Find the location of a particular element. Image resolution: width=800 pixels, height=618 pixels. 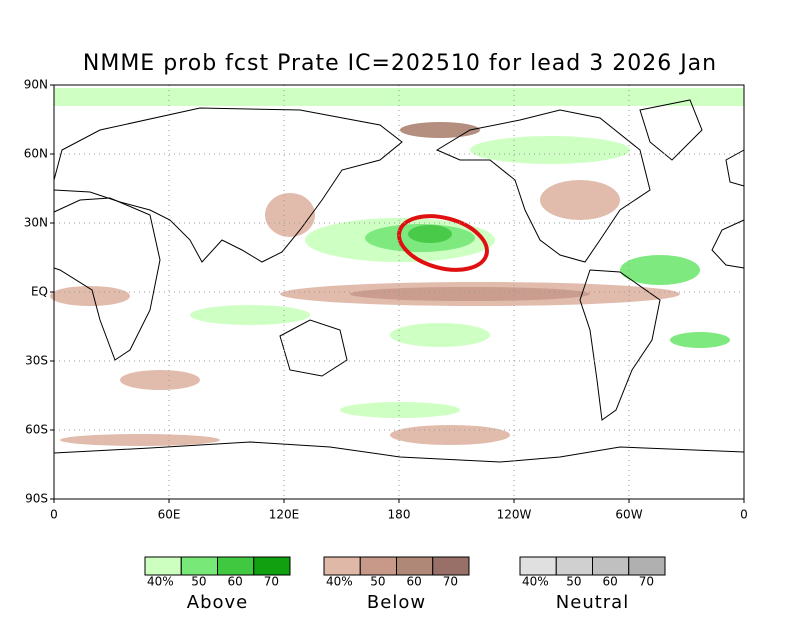

south-america is located at coordinates (620, 345).